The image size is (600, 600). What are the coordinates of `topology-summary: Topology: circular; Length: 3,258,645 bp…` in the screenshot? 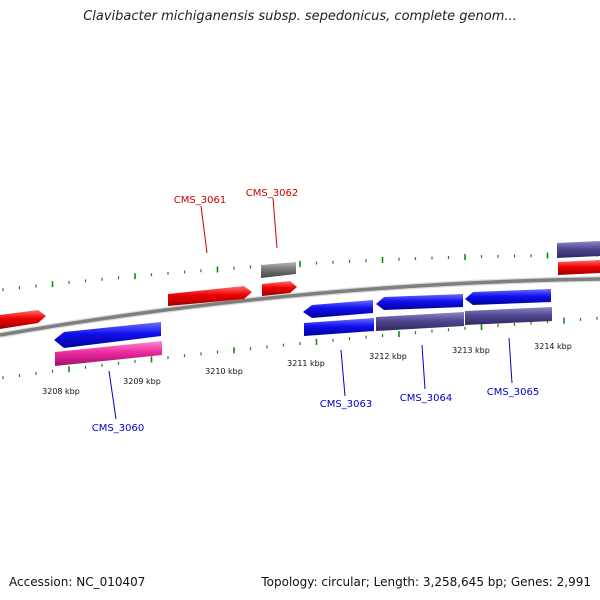 It's located at (426, 582).